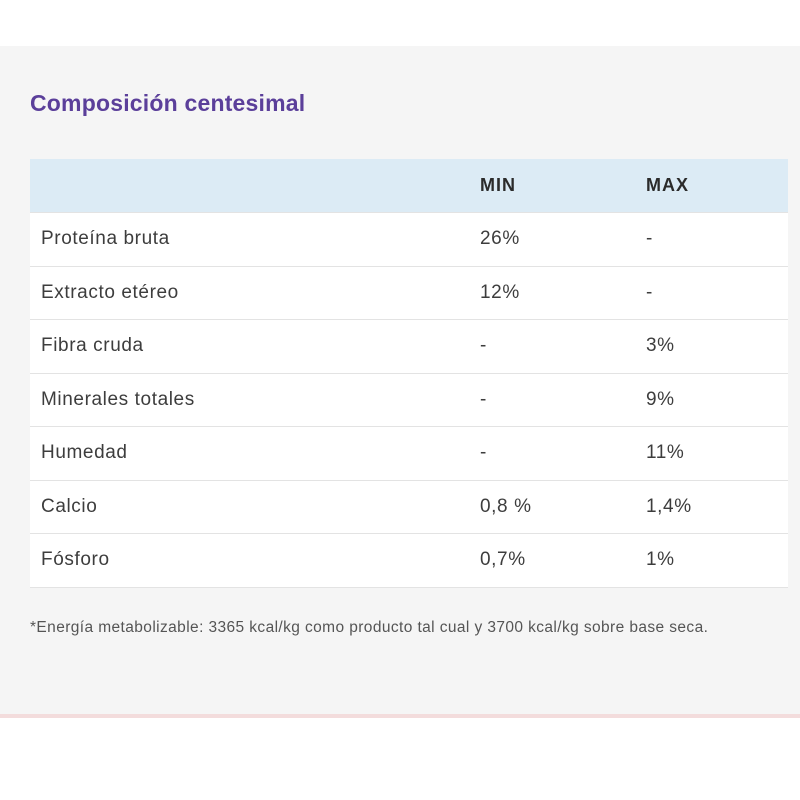 The width and height of the screenshot is (800, 800). Describe the element at coordinates (563, 239) in the screenshot. I see `nutrient-min: 26%` at that location.